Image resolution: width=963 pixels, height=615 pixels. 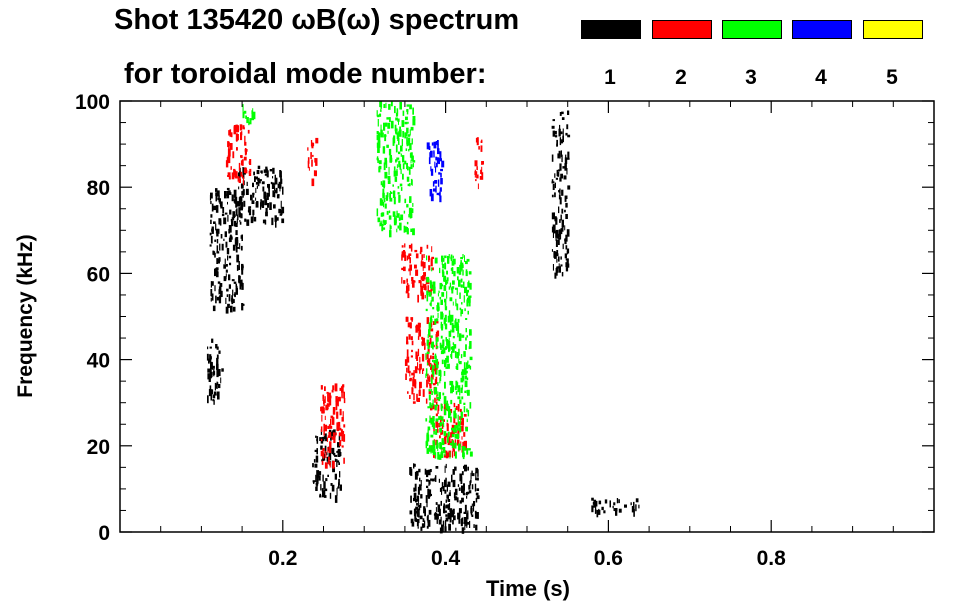 What do you see at coordinates (608, 558) in the screenshot?
I see `x-tick-label: 0.6` at bounding box center [608, 558].